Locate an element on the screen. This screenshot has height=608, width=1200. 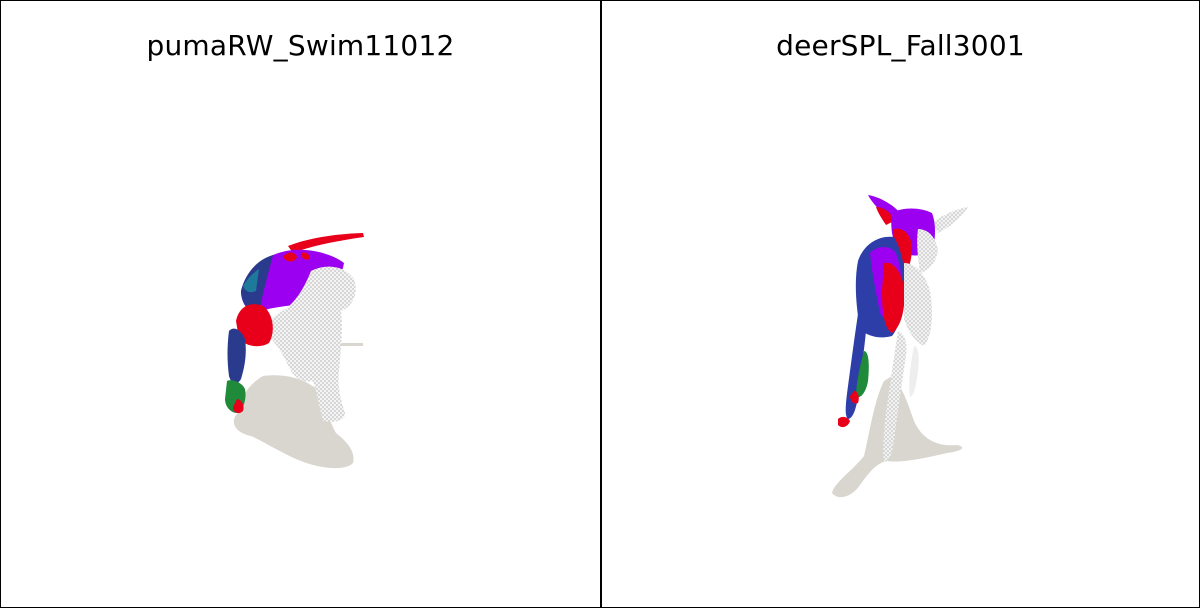
puma-render is located at coordinates (294, 351).